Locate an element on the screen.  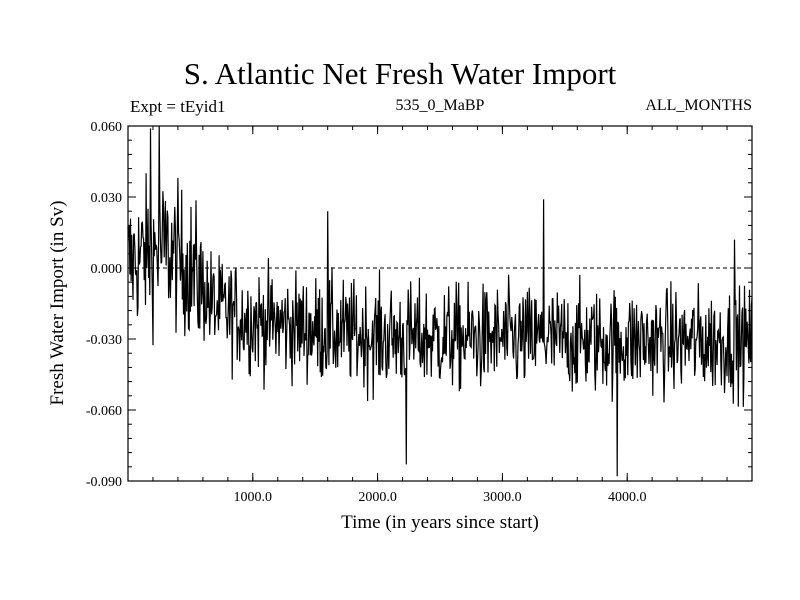
chart-title: S. Atlantic Net Fresh Water Import is located at coordinates (400, 73).